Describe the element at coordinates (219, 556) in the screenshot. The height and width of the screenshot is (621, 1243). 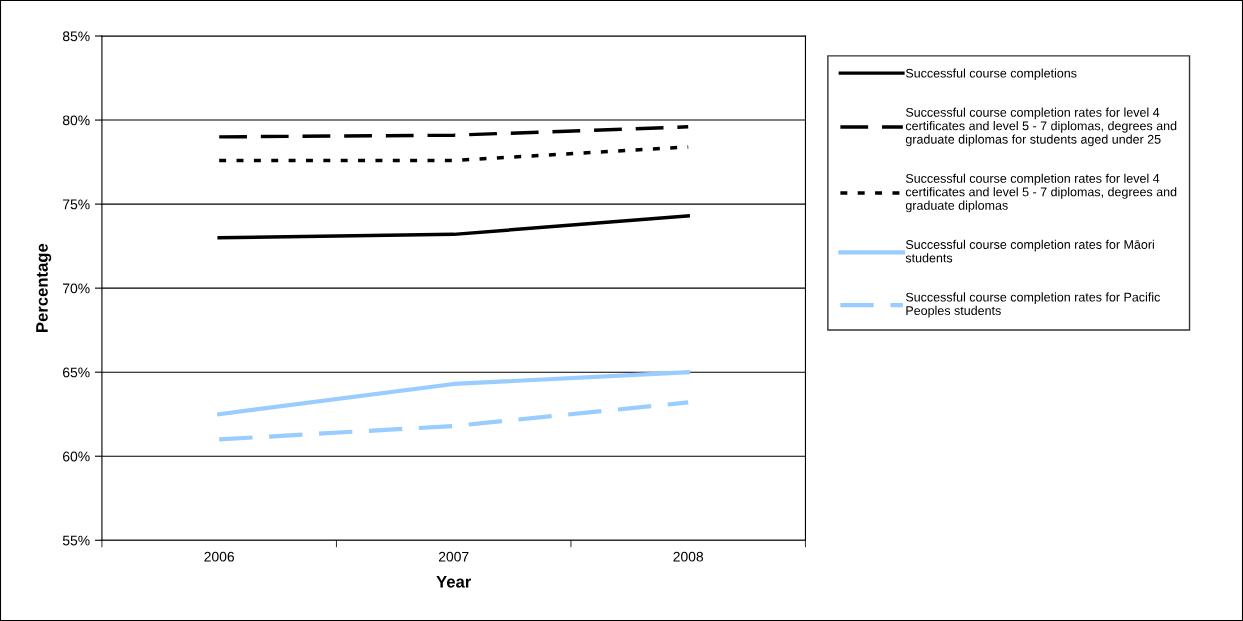
I see `x-tick-label: 2006` at that location.